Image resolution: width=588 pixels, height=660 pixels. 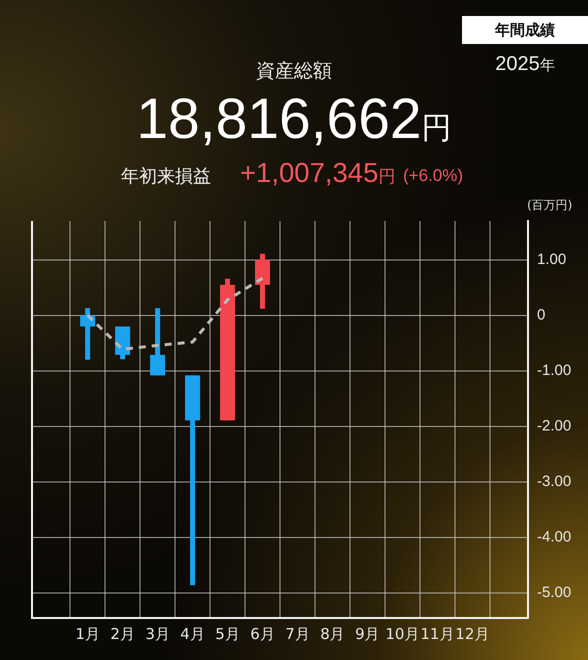 I want to click on text: 年間成績, so click(x=525, y=30).